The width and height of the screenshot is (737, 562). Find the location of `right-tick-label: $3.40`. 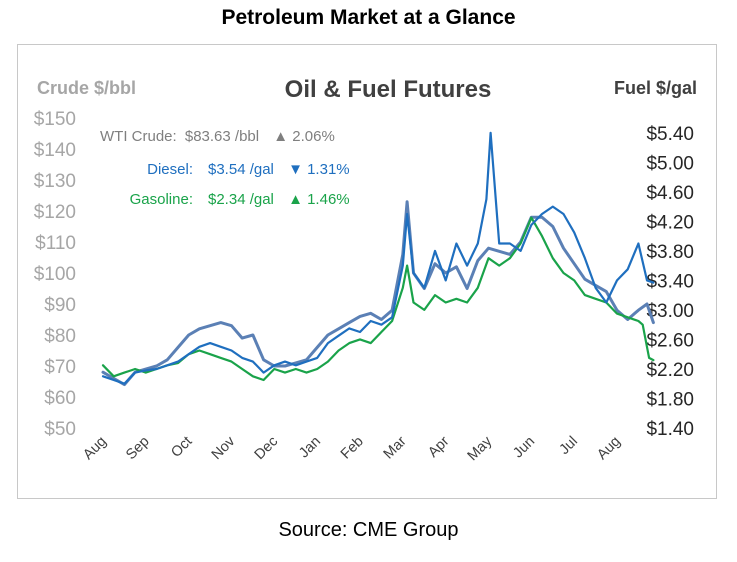

right-tick-label: $3.40 is located at coordinates (670, 281).